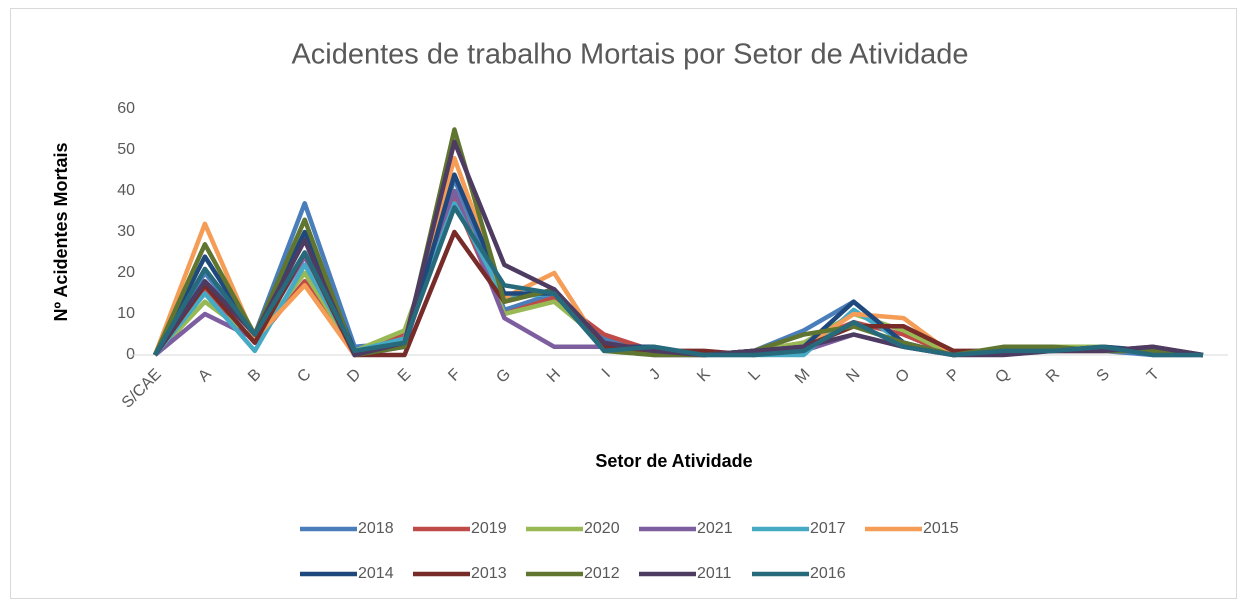 The height and width of the screenshot is (601, 1245). I want to click on legend-label: 2016, so click(828, 573).